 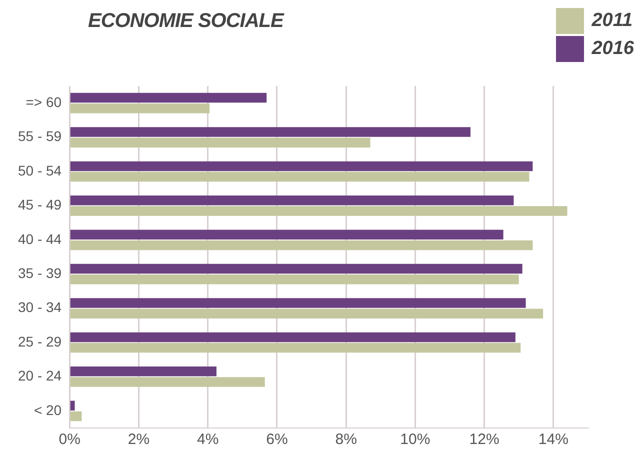 What do you see at coordinates (40, 170) in the screenshot?
I see `y-tick-label: 50 - 54` at bounding box center [40, 170].